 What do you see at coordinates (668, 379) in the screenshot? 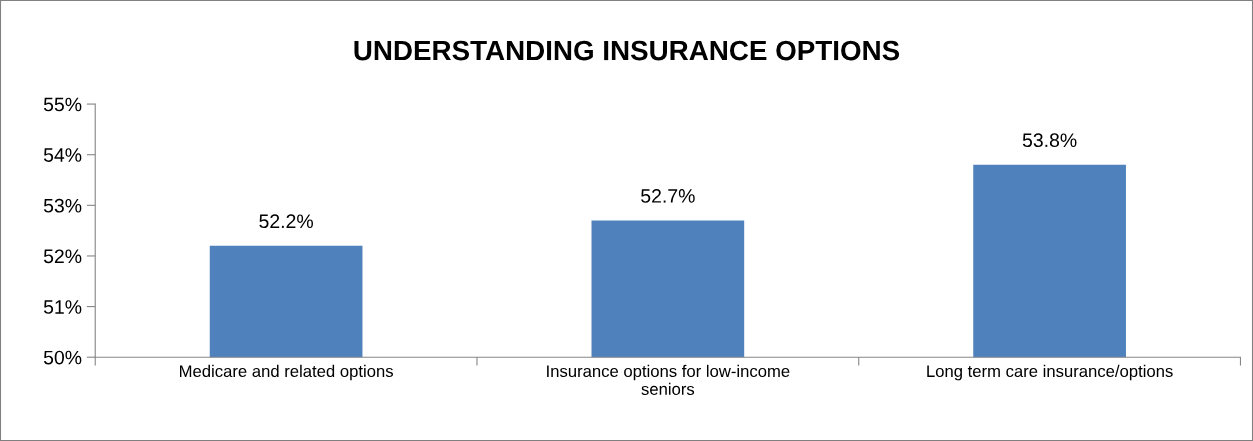
I see `x-tick-label: Insurance options for low-income seniors` at bounding box center [668, 379].